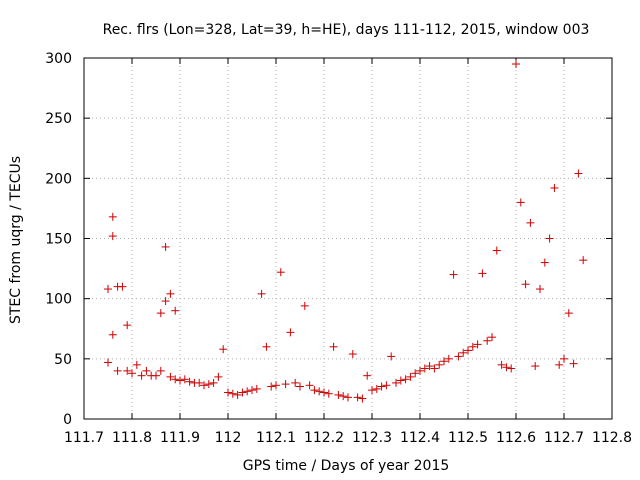  What do you see at coordinates (276, 438) in the screenshot?
I see `x-tick-label: 112.1` at bounding box center [276, 438].